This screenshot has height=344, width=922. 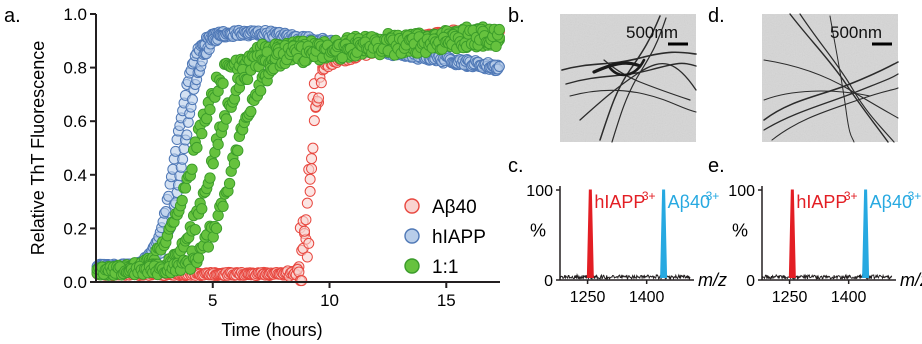 What do you see at coordinates (75, 175) in the screenshot?
I see `y-tick-label: 0.4` at bounding box center [75, 175].